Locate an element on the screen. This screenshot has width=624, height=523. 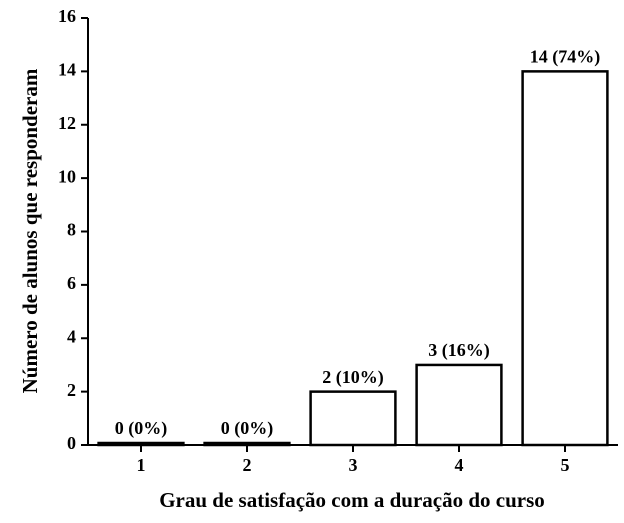
y-axis-label: Número de alunos que responderam is located at coordinates (30, 230).